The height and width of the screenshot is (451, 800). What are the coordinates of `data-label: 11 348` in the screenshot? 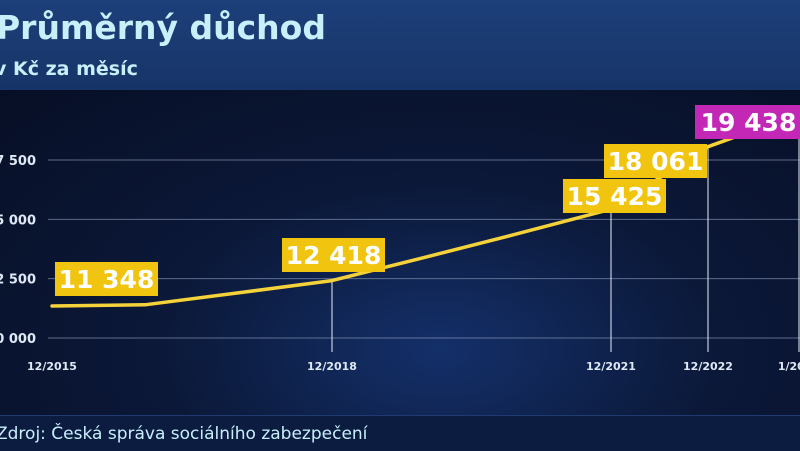 It's located at (106, 279).